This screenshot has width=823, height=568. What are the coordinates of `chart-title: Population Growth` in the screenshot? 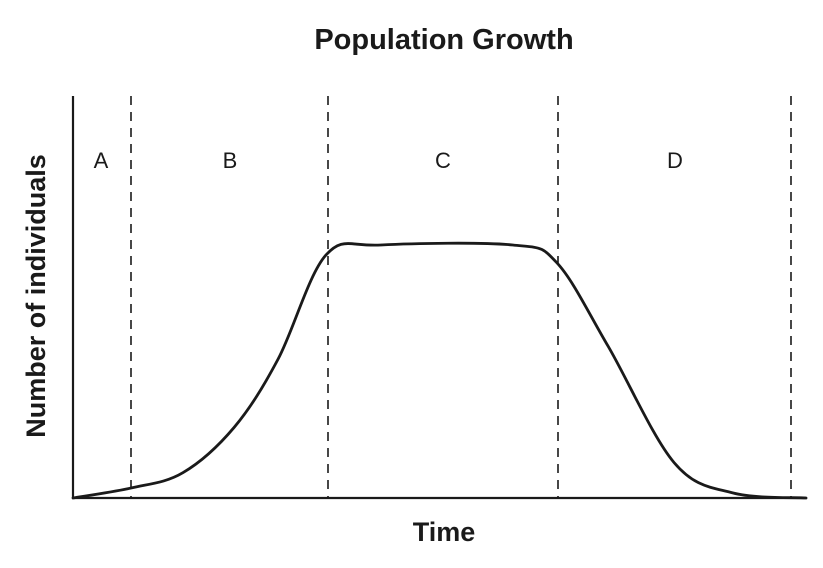 It's located at (443, 40).